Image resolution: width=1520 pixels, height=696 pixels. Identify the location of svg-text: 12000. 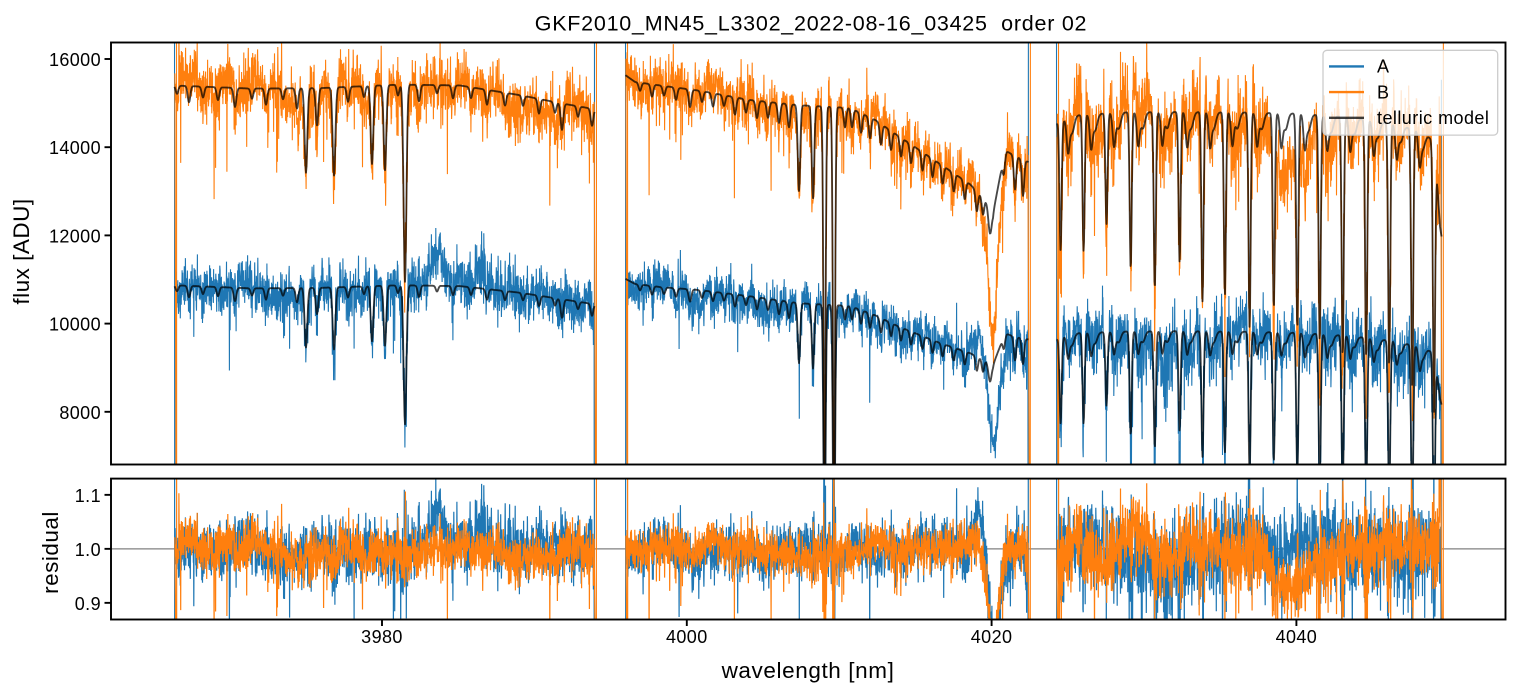
(75, 236).